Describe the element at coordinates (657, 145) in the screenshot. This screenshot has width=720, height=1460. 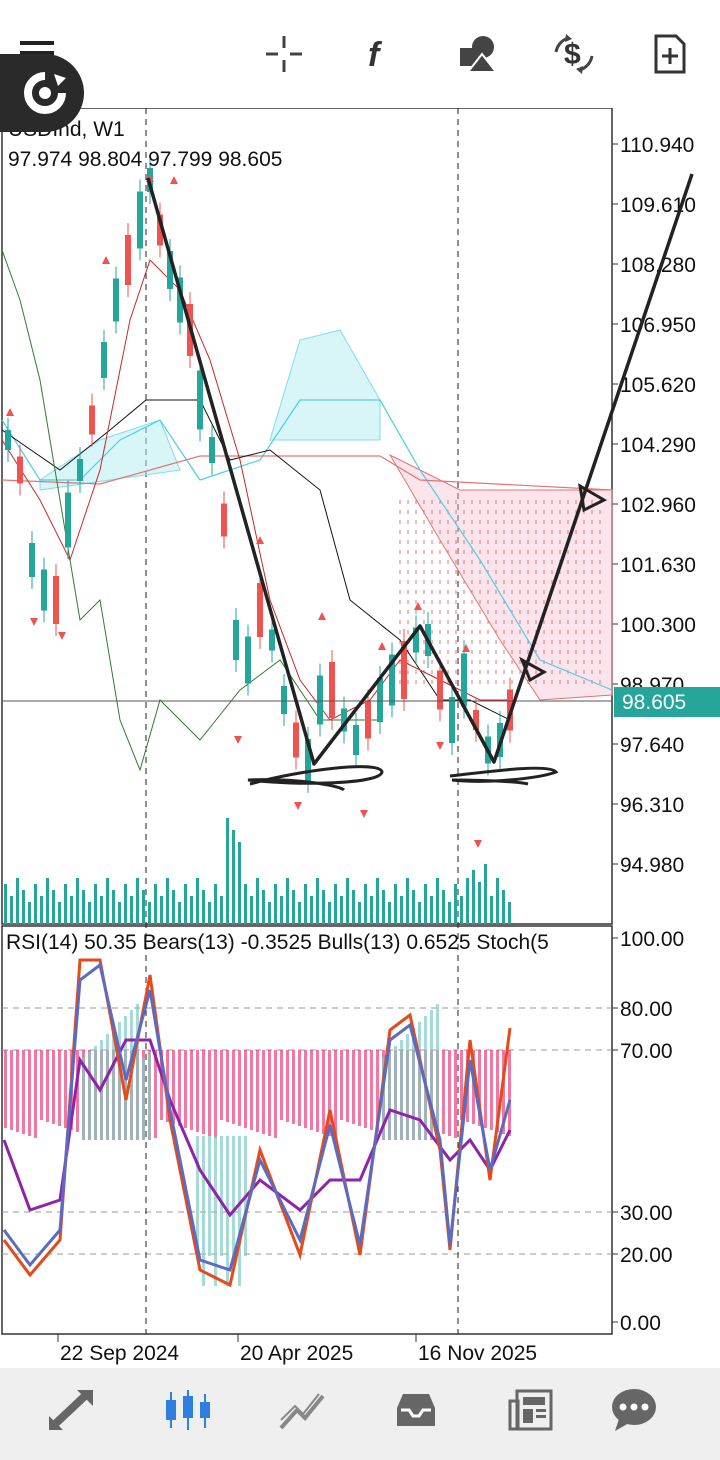
I see `price-tick-label: 110.940` at that location.